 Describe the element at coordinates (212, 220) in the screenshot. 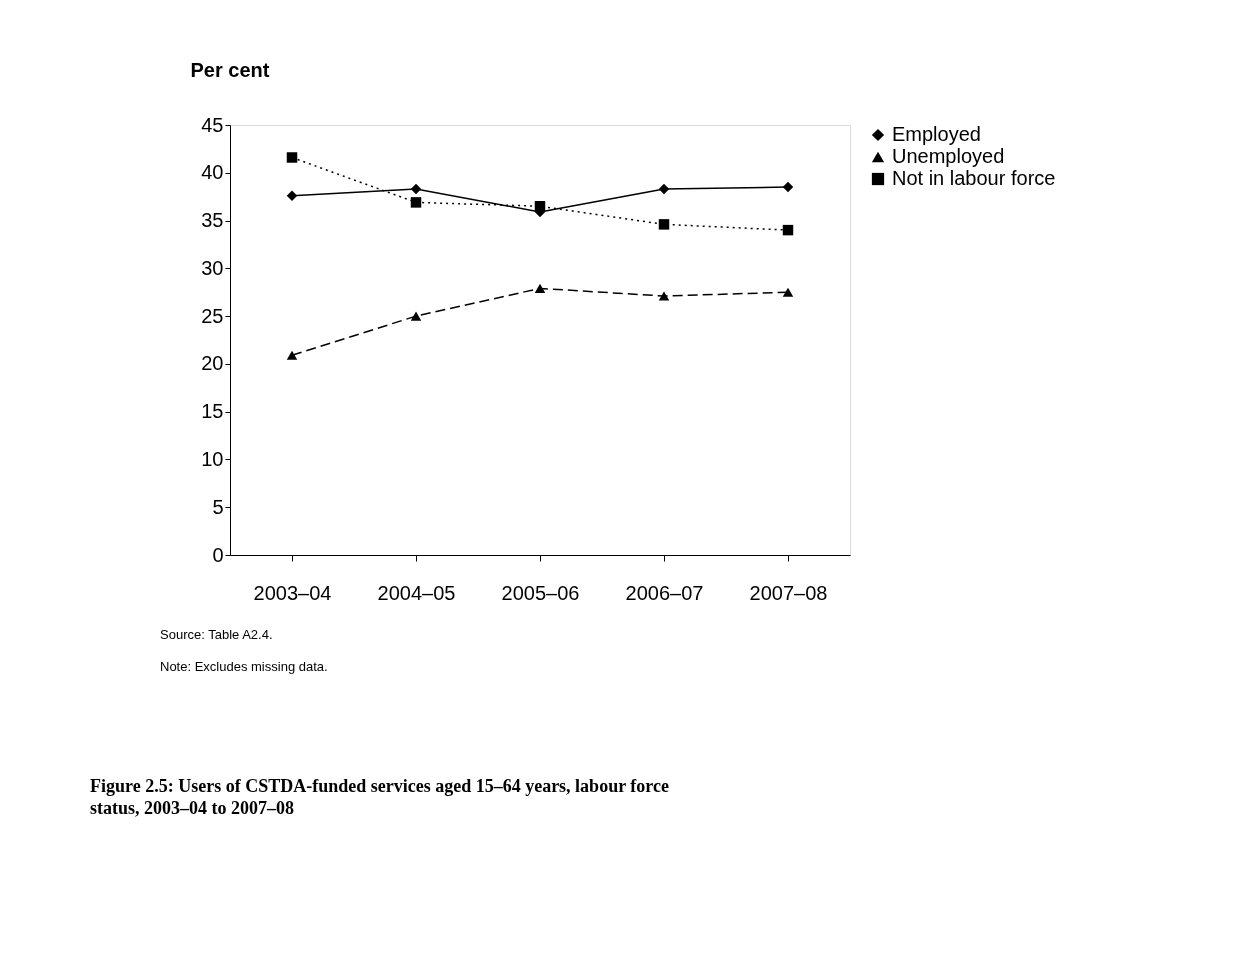

I see `y-tick-label: 35` at that location.